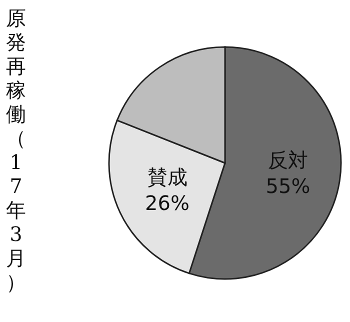 Image resolution: width=350 pixels, height=322 pixels. I want to click on data-label: 26%, so click(167, 203).